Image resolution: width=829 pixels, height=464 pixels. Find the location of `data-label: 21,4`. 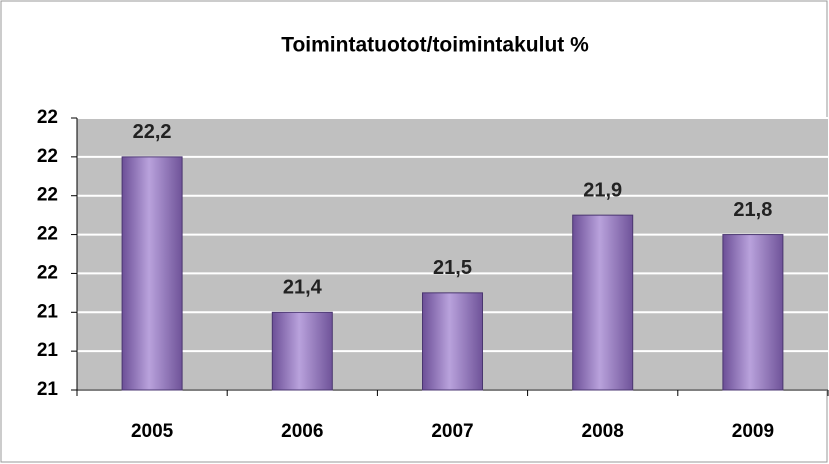

data-label: 21,4 is located at coordinates (303, 288).